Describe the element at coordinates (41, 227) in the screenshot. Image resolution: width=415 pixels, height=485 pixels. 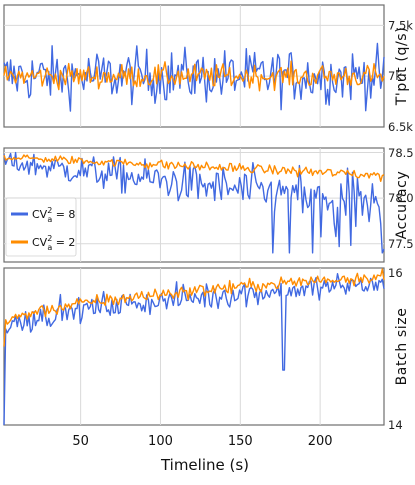
I see `legend: CV2 a = 8 CV2 a = 2` at that location.